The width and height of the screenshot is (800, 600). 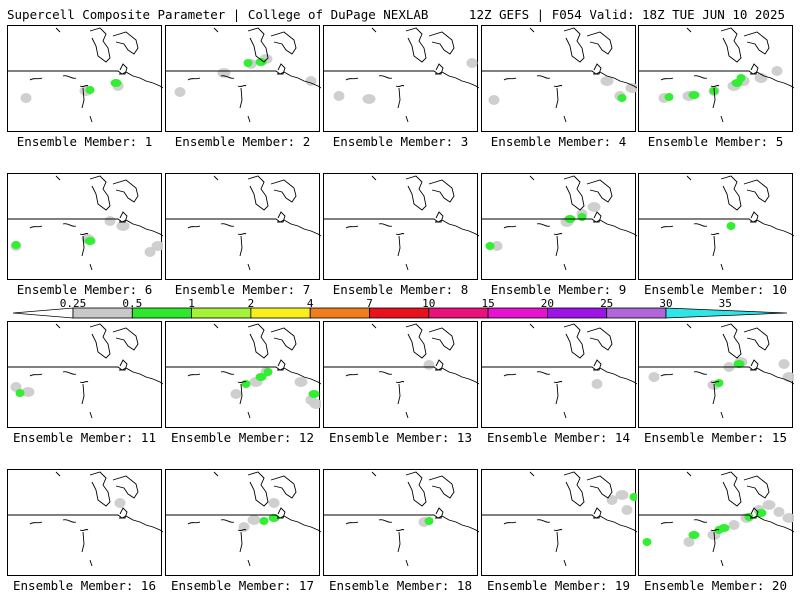 What do you see at coordinates (666, 303) in the screenshot?
I see `colorbar-tick-label: 30` at bounding box center [666, 303].